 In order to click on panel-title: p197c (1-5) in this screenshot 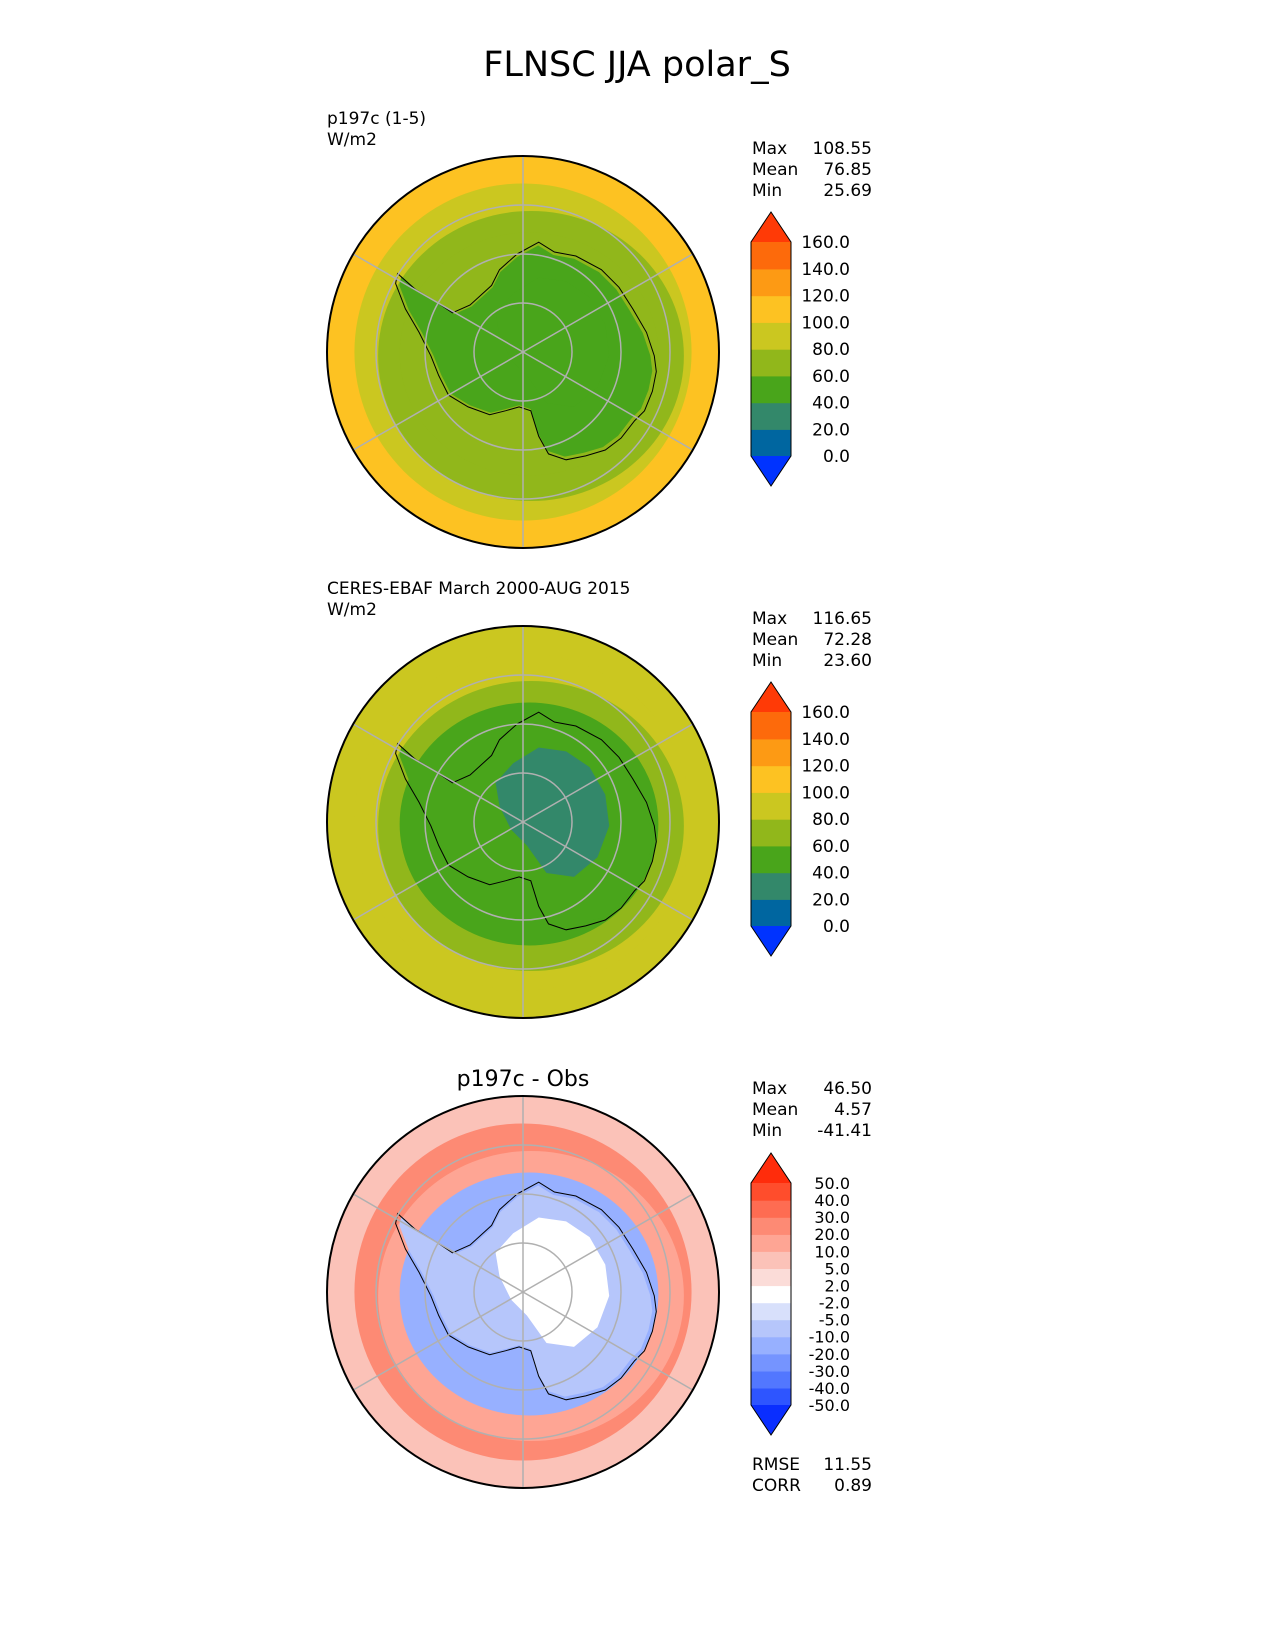, I will do `click(376, 119)`.